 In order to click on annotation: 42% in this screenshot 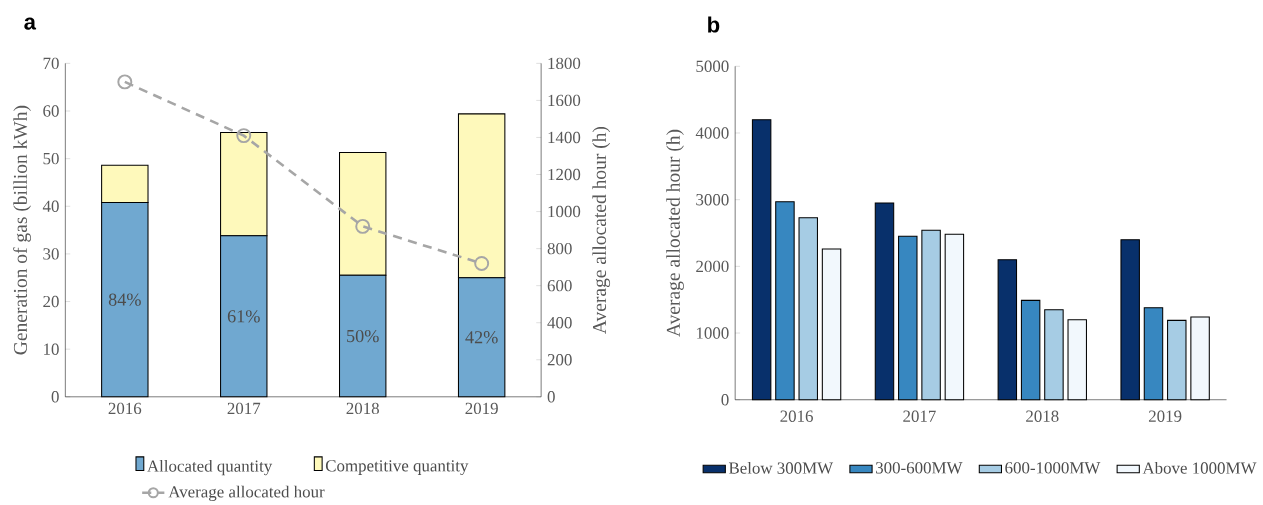, I will do `click(481, 337)`.